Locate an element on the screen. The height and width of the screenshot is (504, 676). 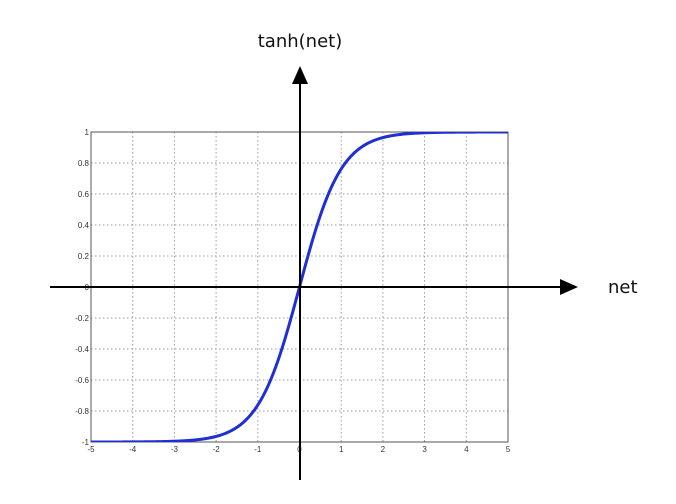
x-axis-arrowhead is located at coordinates (569, 287).